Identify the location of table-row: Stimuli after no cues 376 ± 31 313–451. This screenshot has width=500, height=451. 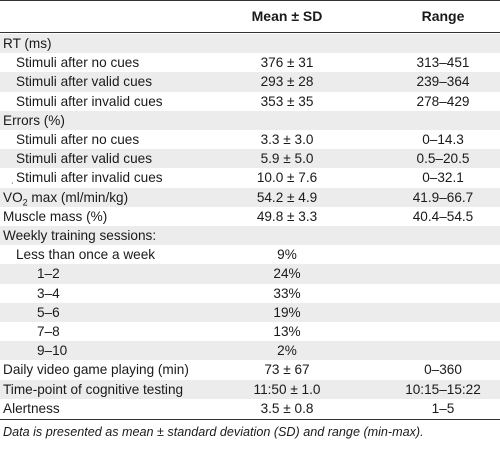
(250, 62).